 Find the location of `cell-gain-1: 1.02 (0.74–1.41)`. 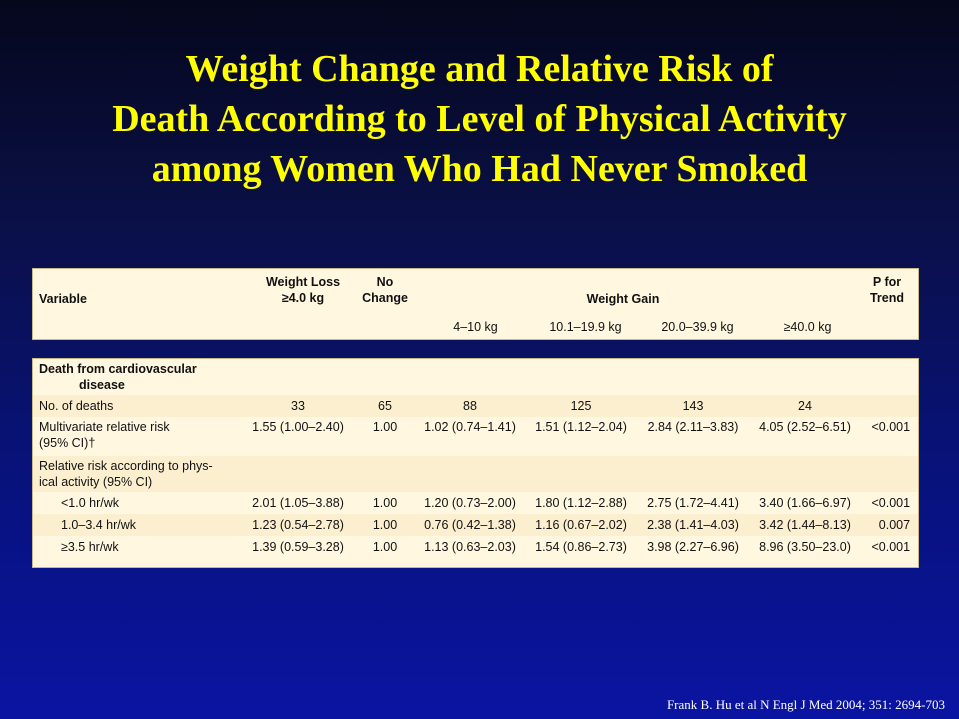

cell-gain-1: 1.02 (0.74–1.41) is located at coordinates (470, 427).